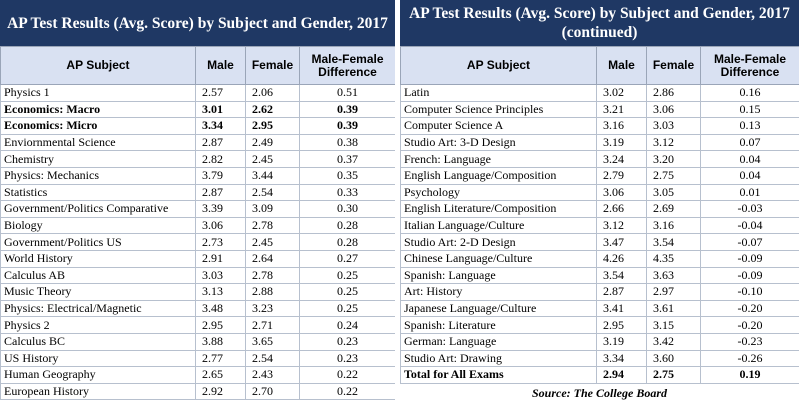 The height and width of the screenshot is (402, 799). I want to click on difference-cell: -0.26, so click(749, 358).